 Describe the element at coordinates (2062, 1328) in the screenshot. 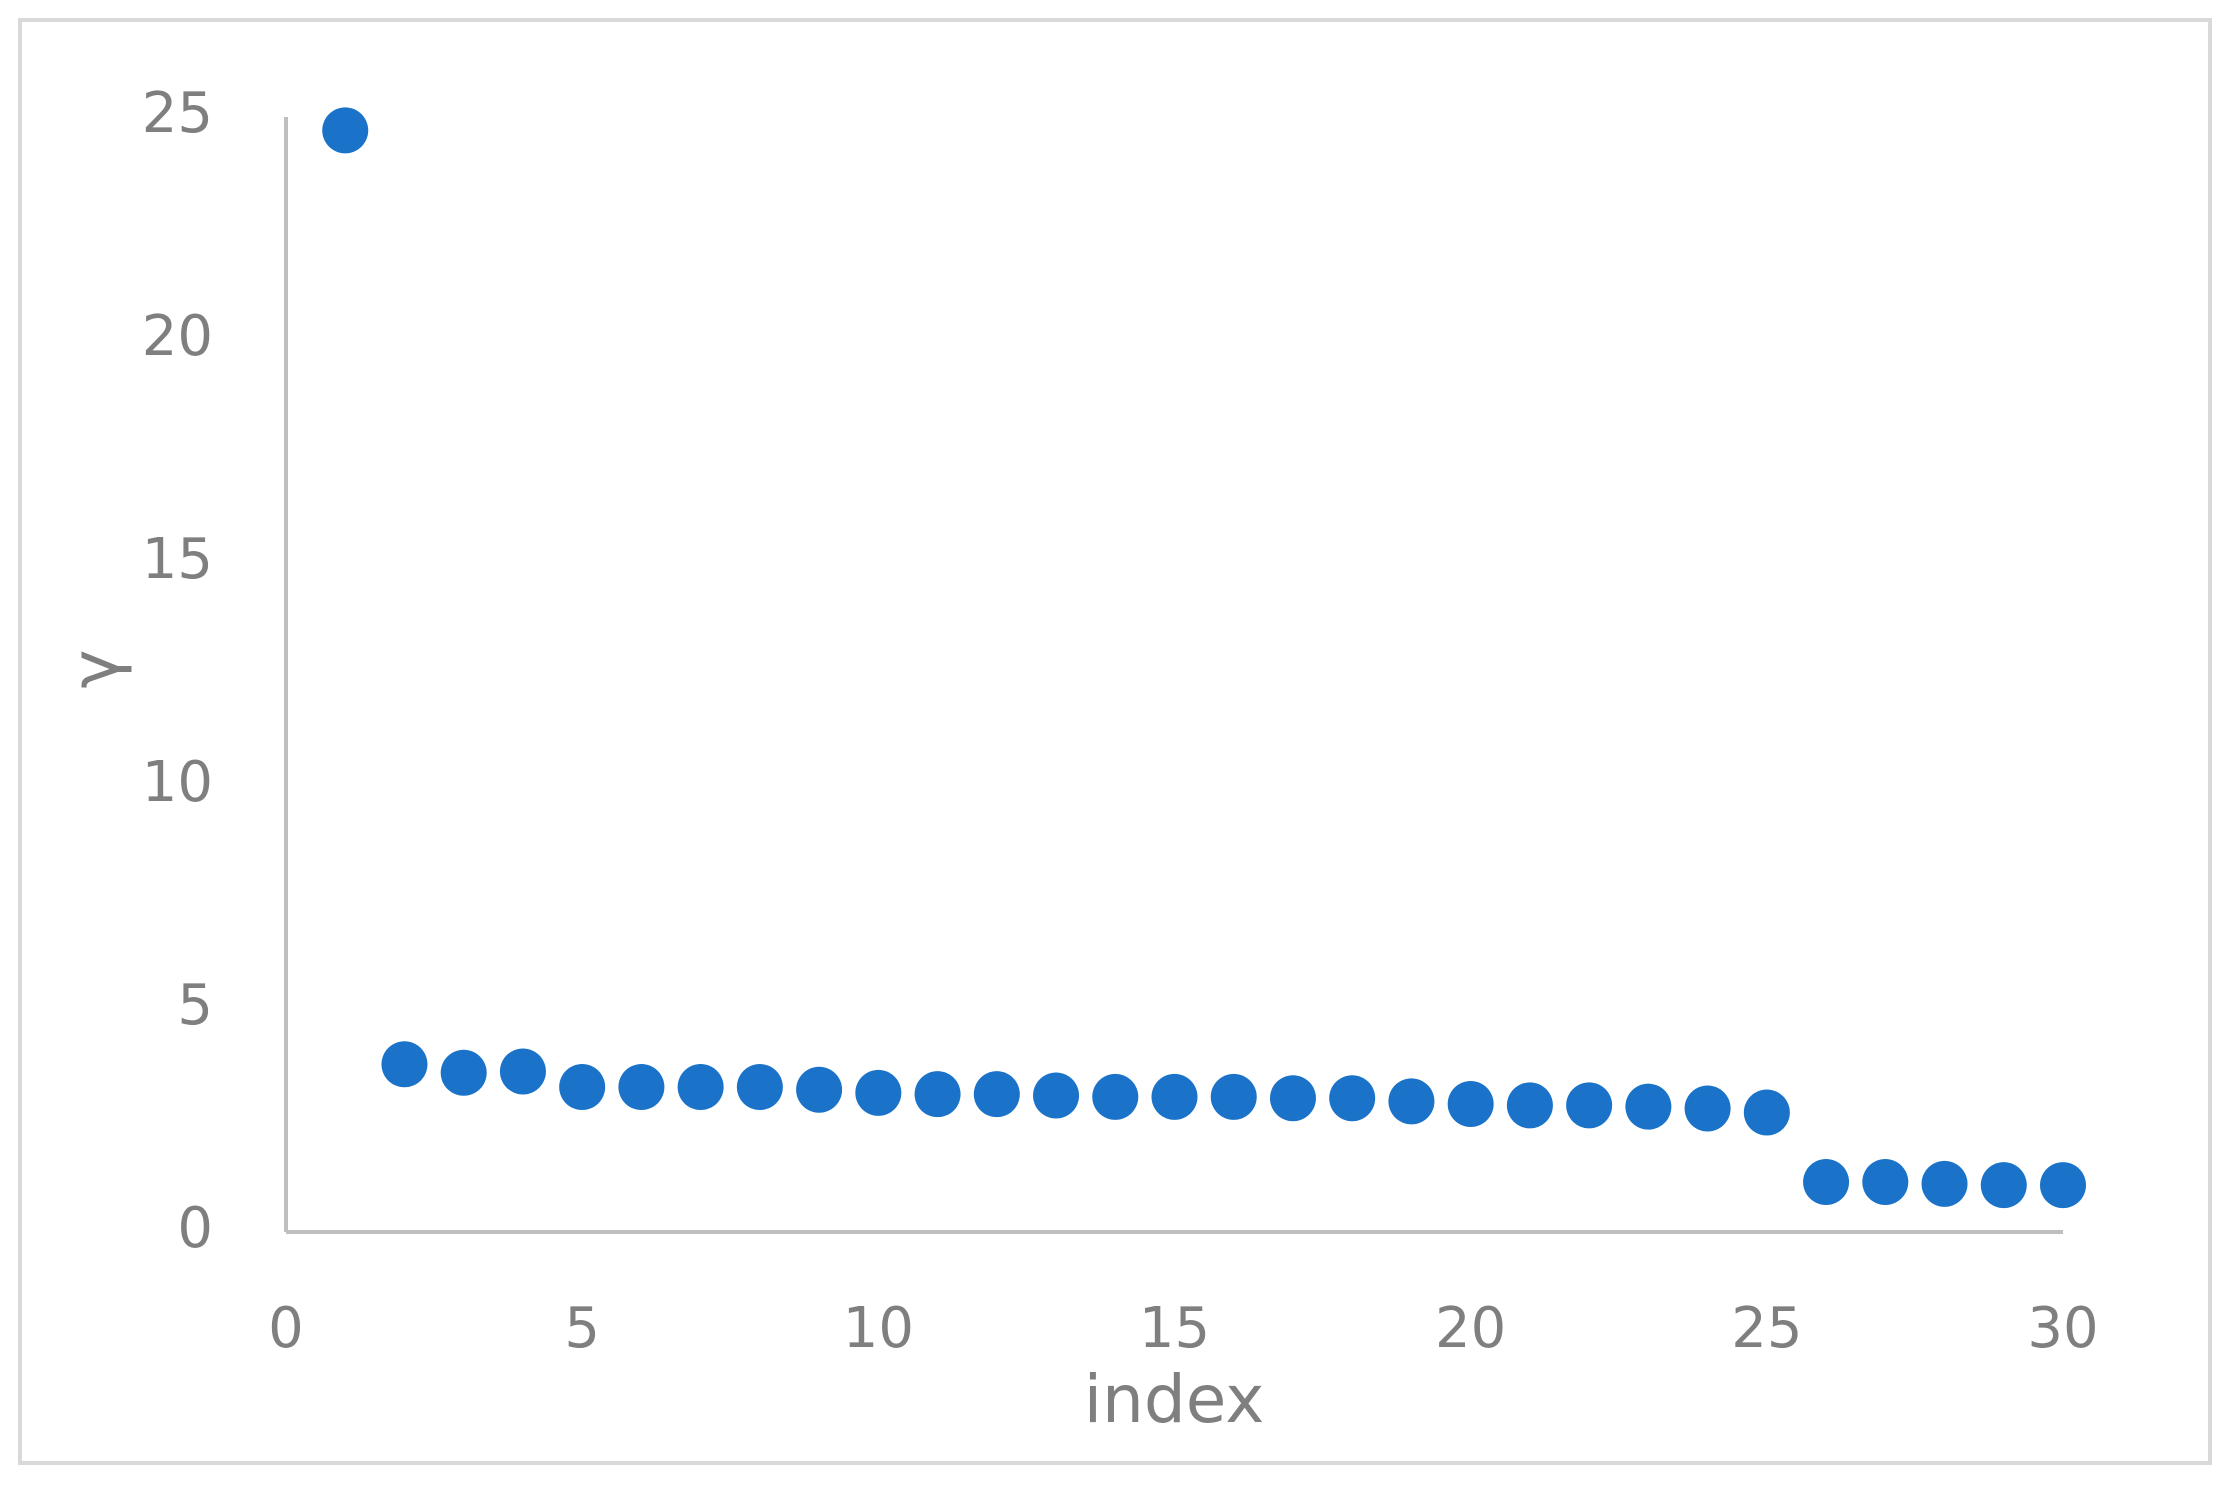

I see `x-tick-label: 30` at that location.